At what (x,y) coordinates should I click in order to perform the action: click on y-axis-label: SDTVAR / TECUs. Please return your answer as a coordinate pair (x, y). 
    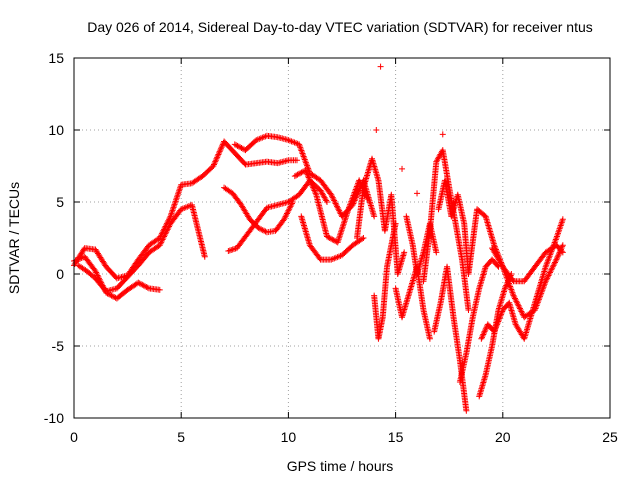
    Looking at the image, I should click on (14, 238).